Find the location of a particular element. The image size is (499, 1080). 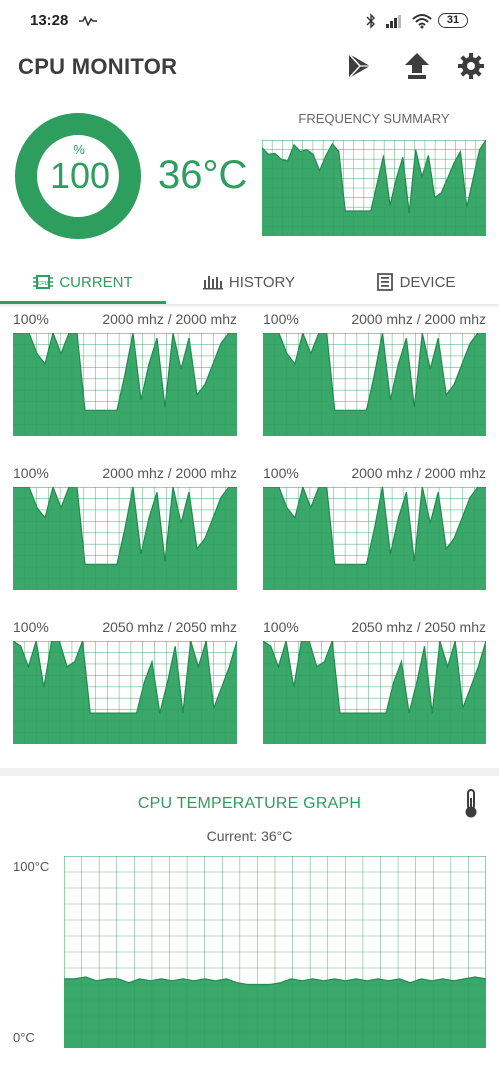

frequency-summary-graph is located at coordinates (374, 188).